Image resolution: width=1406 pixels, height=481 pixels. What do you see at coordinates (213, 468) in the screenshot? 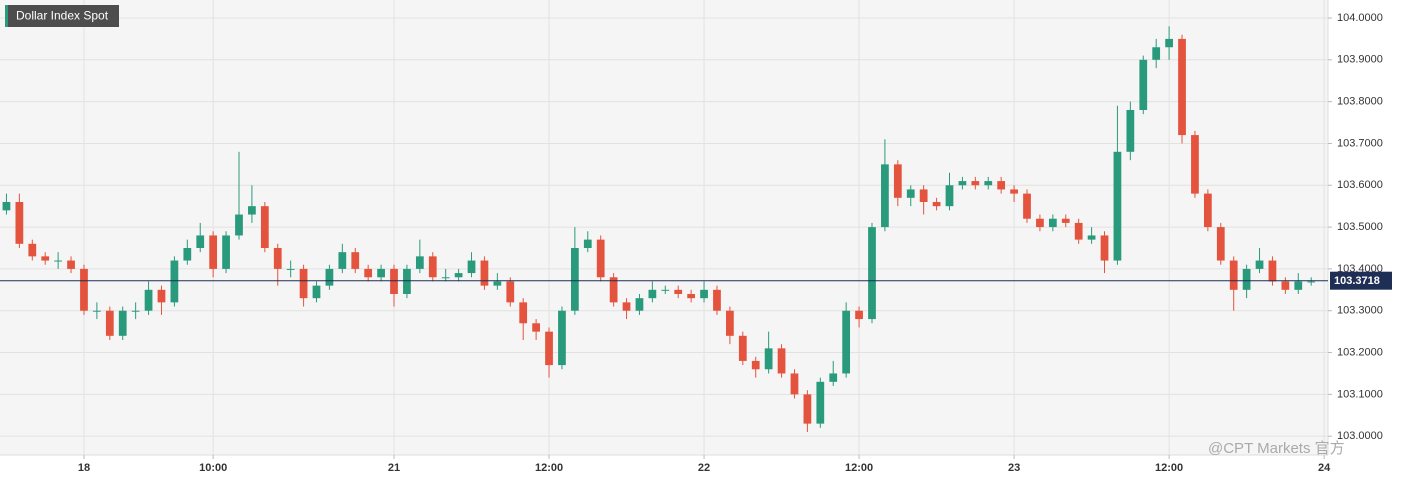
I see `x-tick-label: 10:00` at bounding box center [213, 468].